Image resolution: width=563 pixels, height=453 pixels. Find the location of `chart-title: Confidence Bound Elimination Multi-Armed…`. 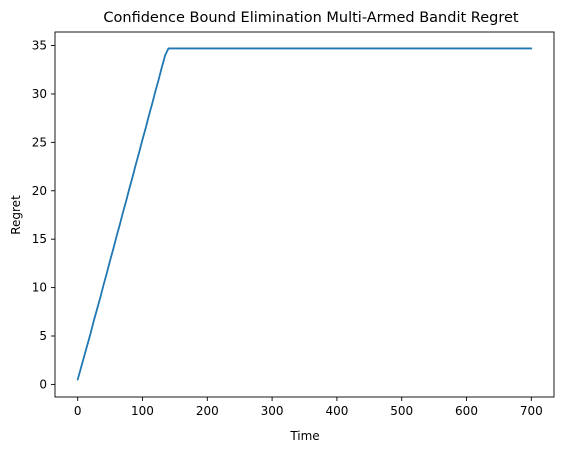

chart-title: Confidence Bound Elimination Multi-Armed… is located at coordinates (310, 18).